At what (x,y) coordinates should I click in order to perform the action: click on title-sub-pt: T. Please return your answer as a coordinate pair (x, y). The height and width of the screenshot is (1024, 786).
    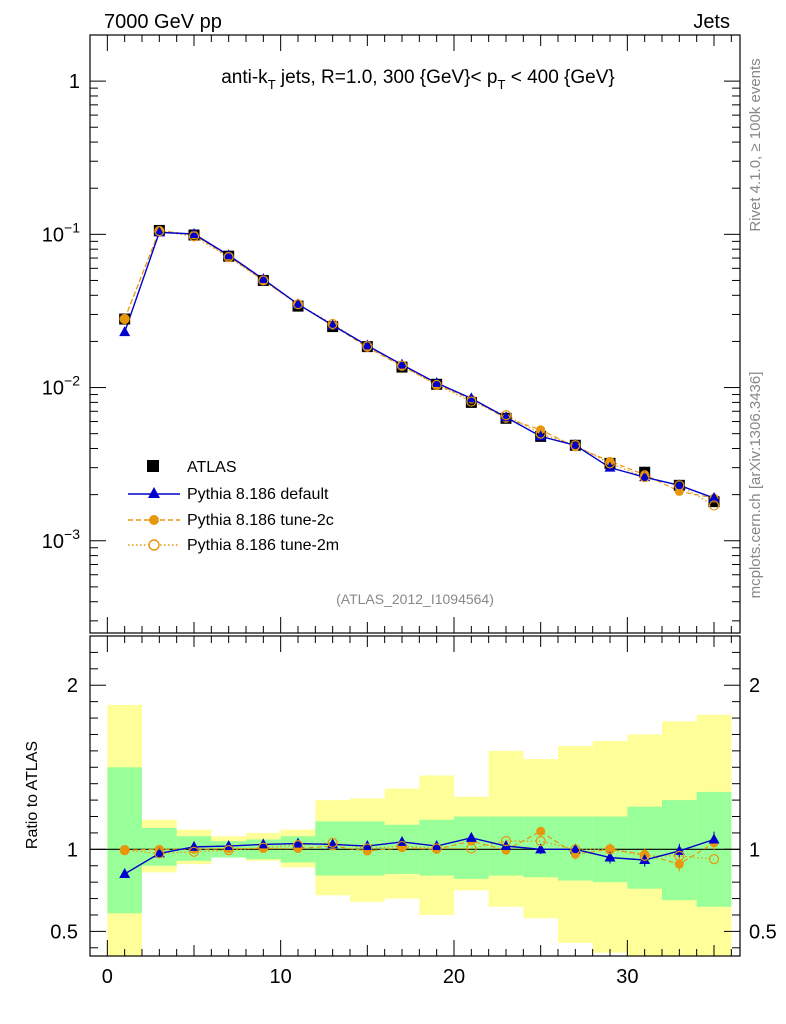
    Looking at the image, I should click on (501, 84).